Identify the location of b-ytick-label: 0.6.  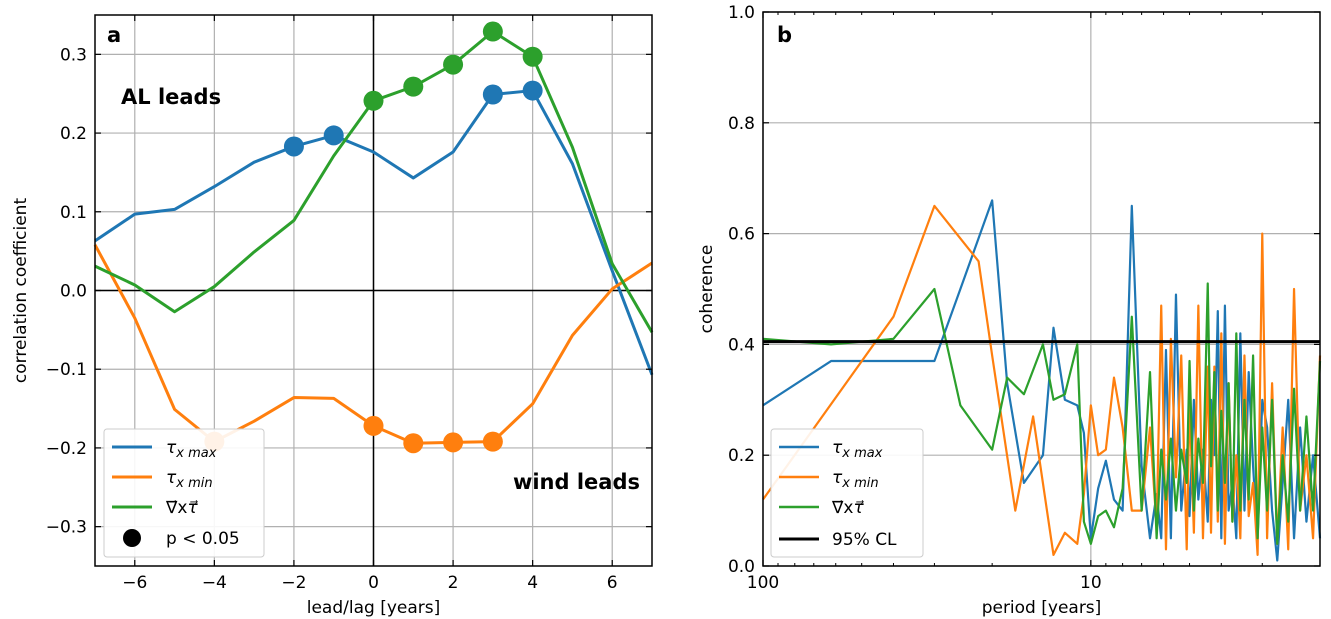
(741, 235).